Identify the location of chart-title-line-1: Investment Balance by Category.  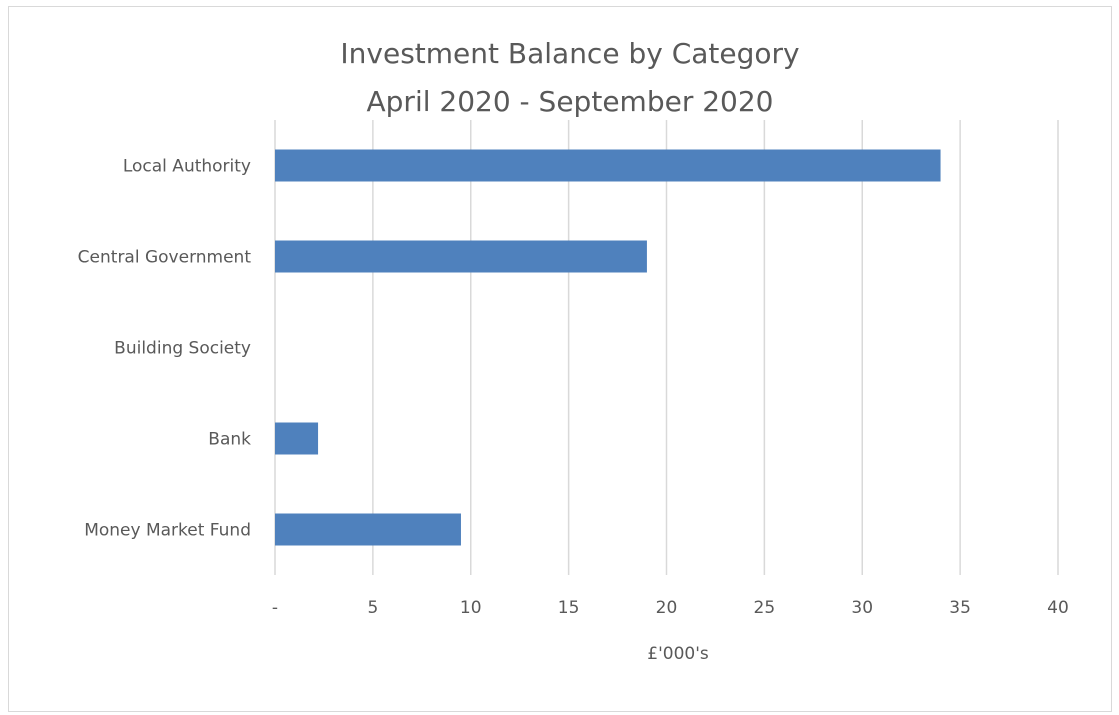
(569, 53).